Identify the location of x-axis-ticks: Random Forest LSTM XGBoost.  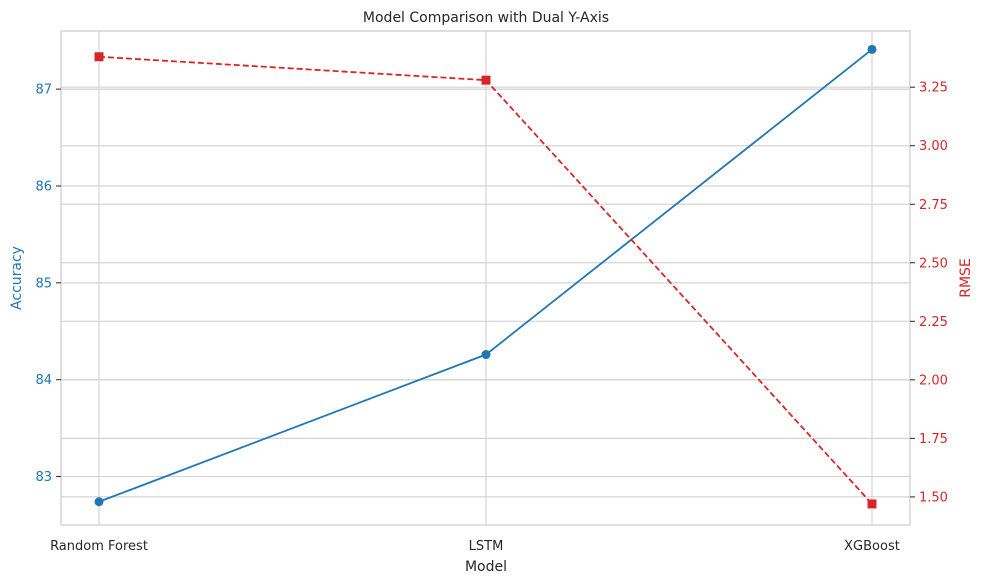
(475, 546).